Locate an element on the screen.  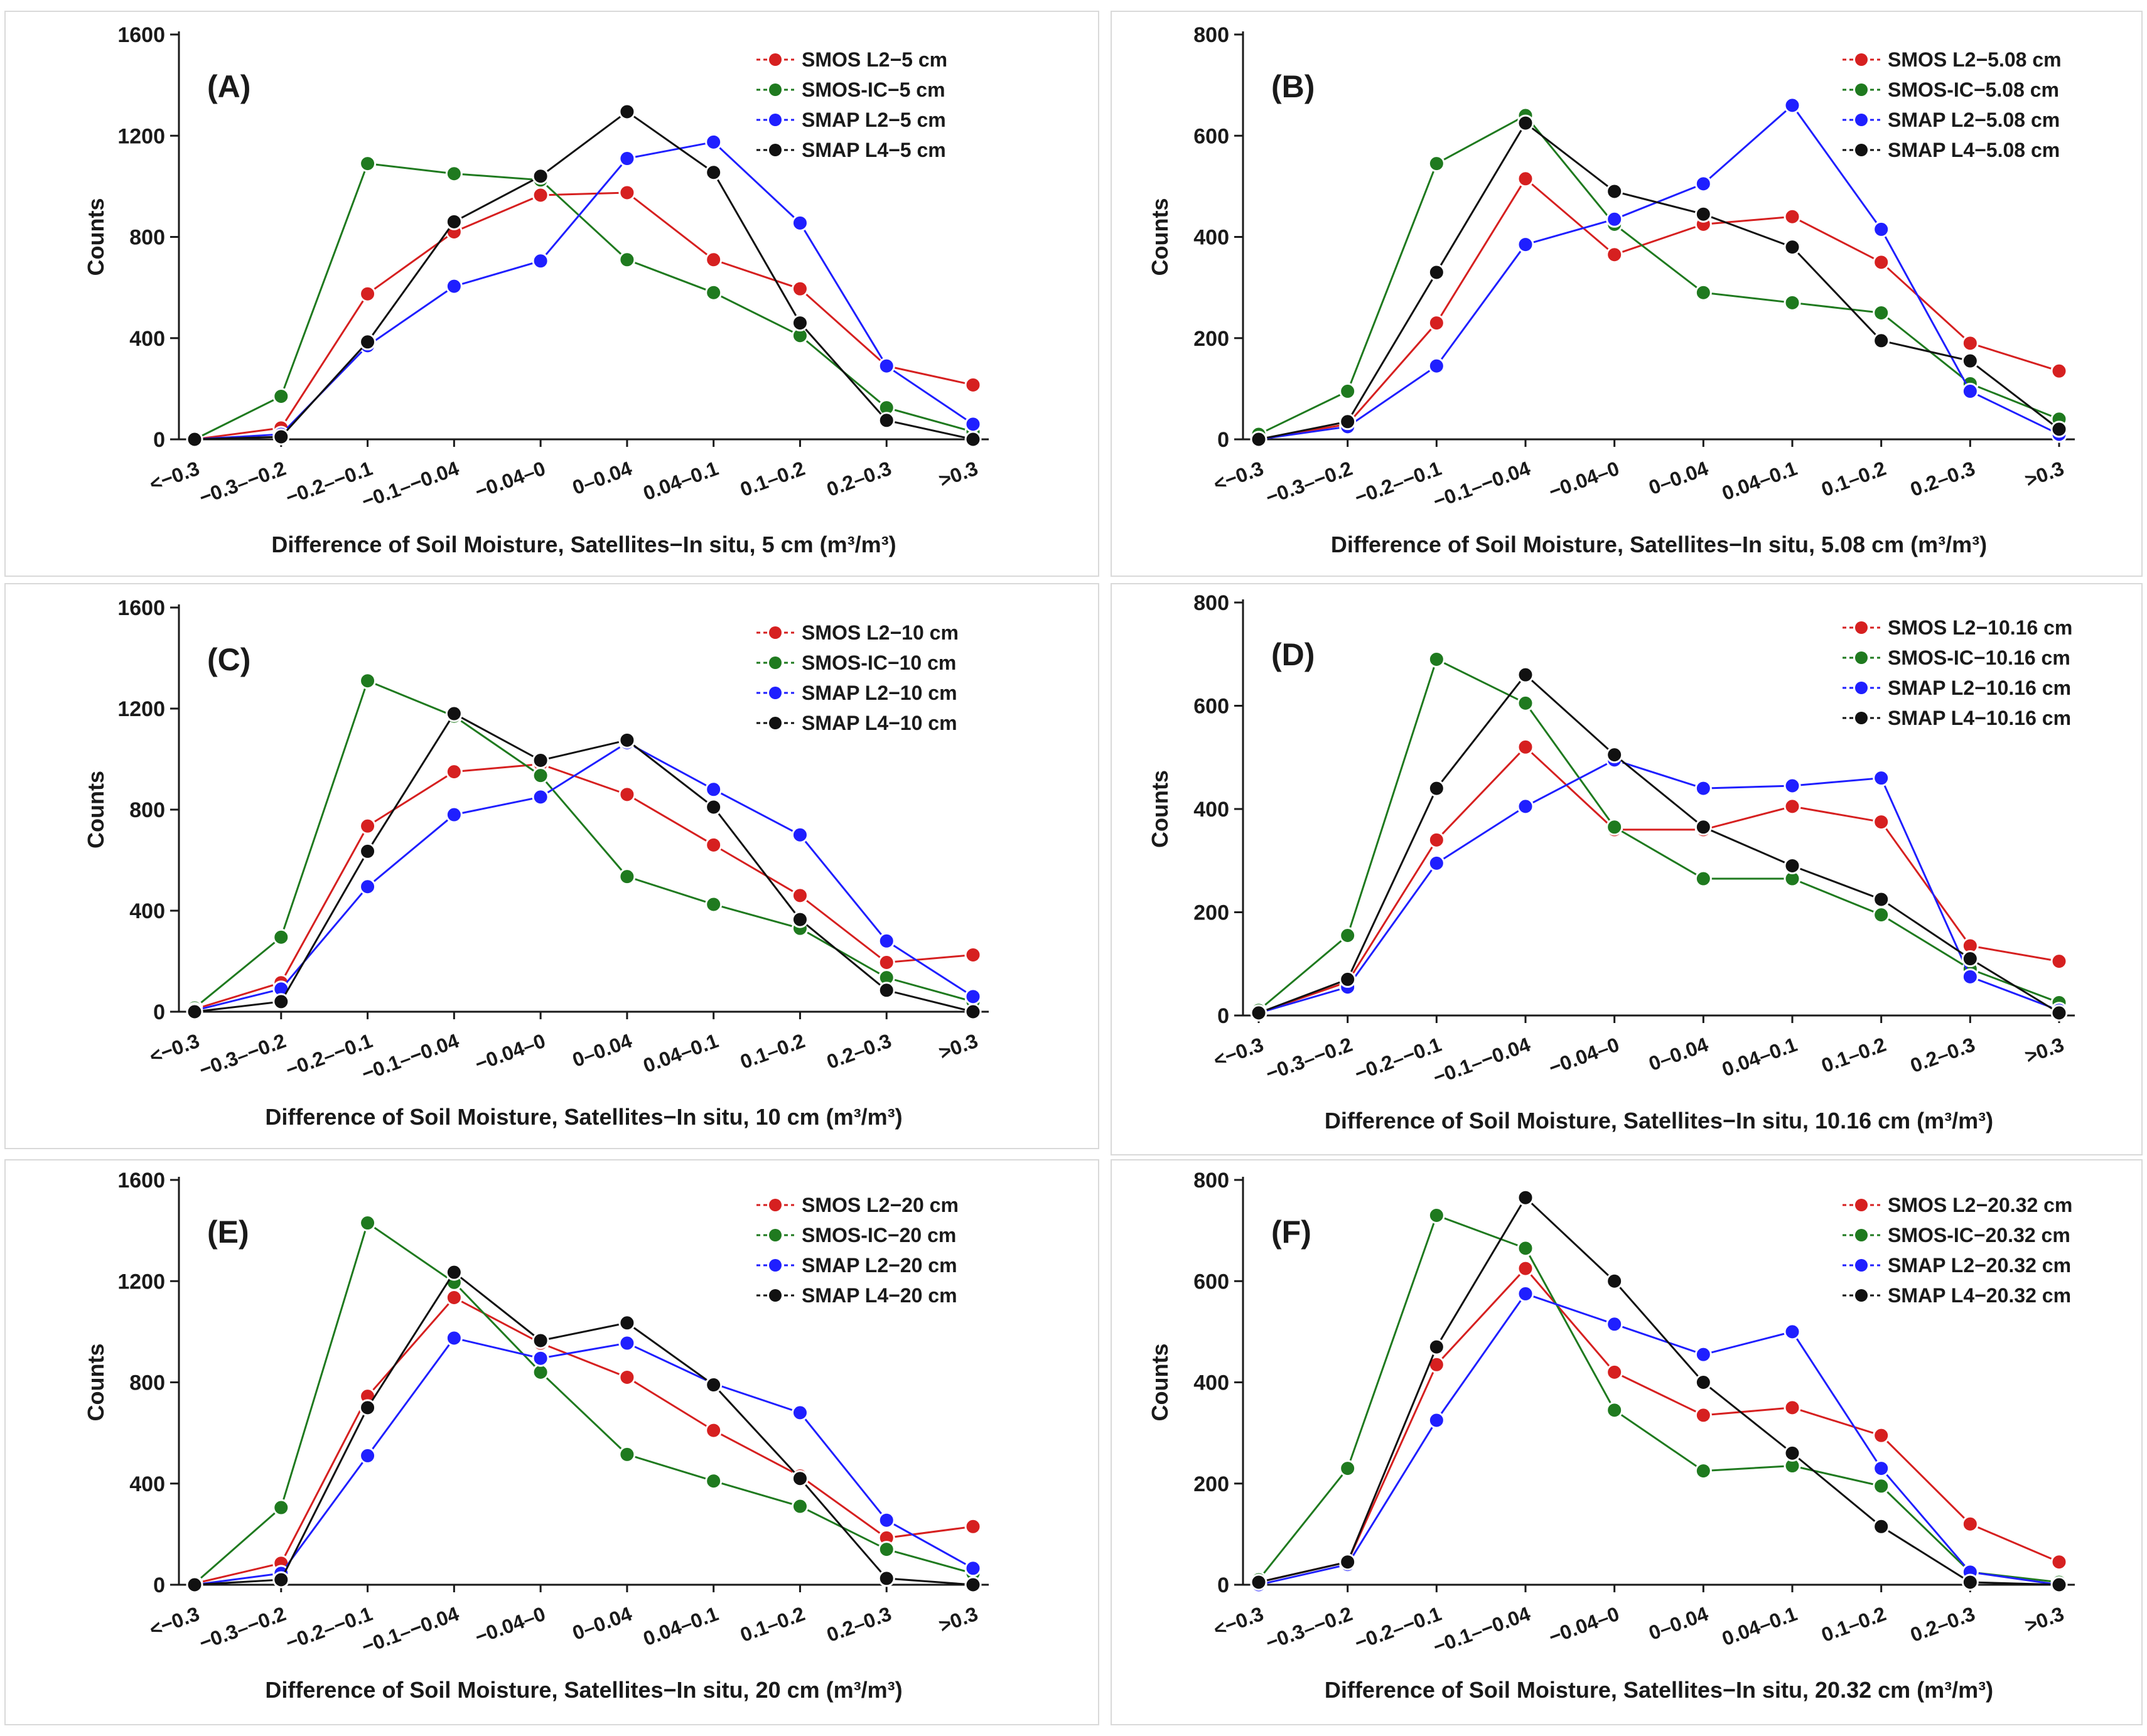
series-line-smos-l2 is located at coordinates (1659, 1425).